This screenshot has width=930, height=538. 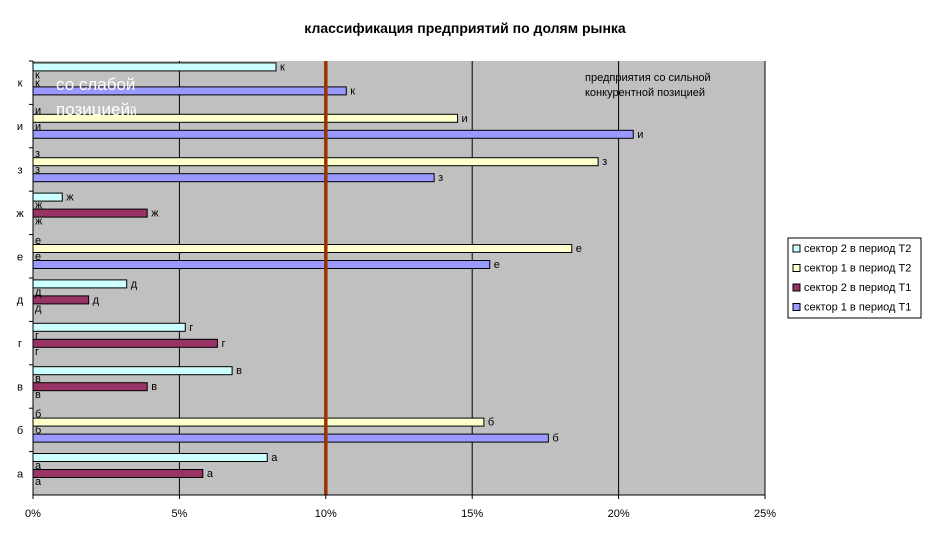 I want to click on chart-title: классификация предприятий по долям рынка, so click(x=465, y=28).